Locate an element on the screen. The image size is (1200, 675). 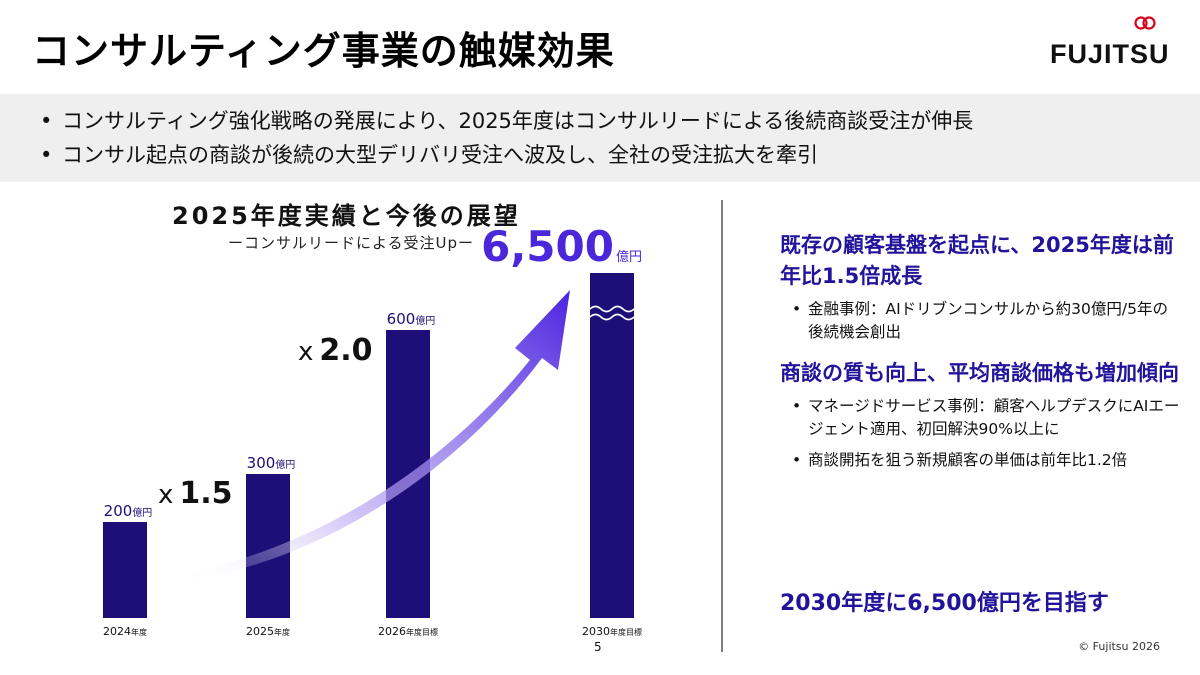
page-title: コンサルティング事業の触媒効果 is located at coordinates (323, 51).